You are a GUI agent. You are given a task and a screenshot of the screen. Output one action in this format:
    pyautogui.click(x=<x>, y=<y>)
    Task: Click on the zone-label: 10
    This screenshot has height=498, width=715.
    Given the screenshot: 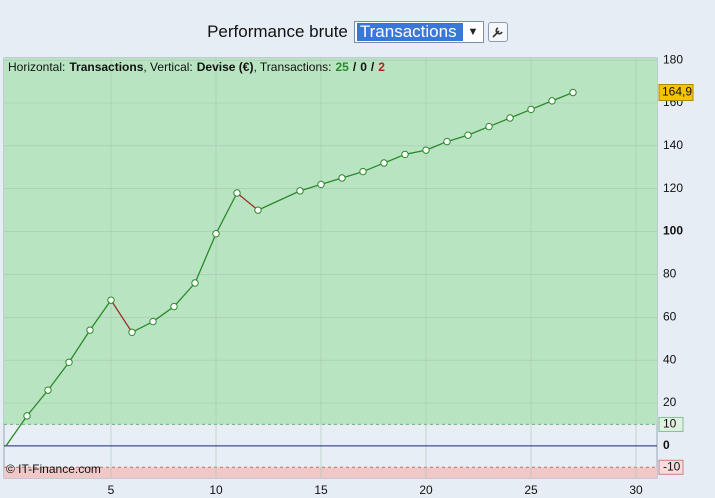 What is the action you would take?
    pyautogui.click(x=670, y=424)
    